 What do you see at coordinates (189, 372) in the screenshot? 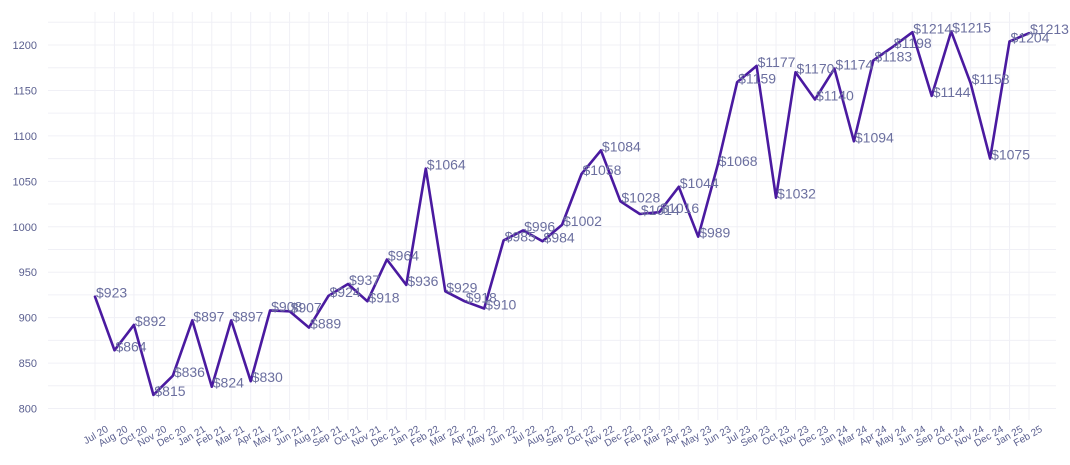
I see `data-label: $836` at bounding box center [189, 372].